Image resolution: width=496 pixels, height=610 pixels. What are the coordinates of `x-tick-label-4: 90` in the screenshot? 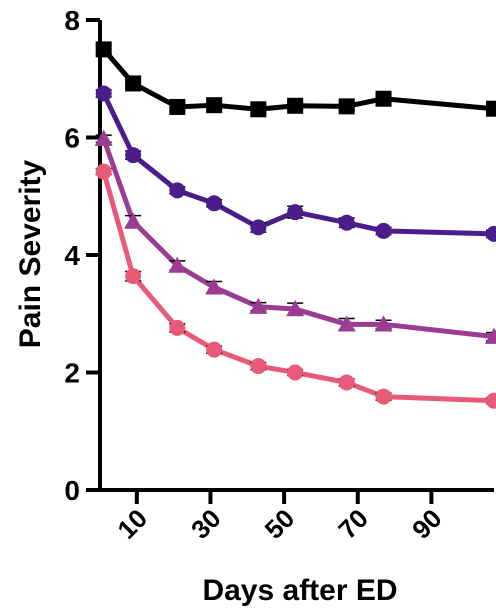 It's located at (427, 524).